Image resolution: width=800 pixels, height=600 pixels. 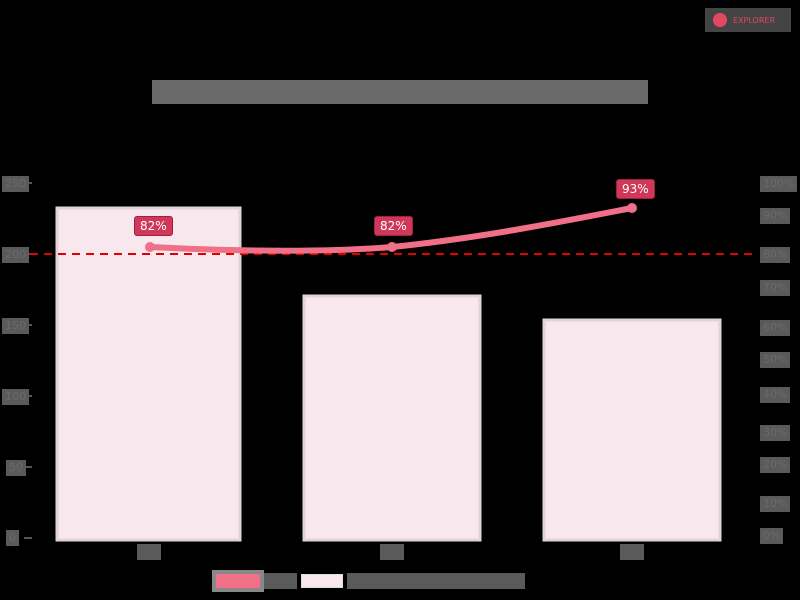 I want to click on legend-bar-swatch, so click(x=322, y=581).